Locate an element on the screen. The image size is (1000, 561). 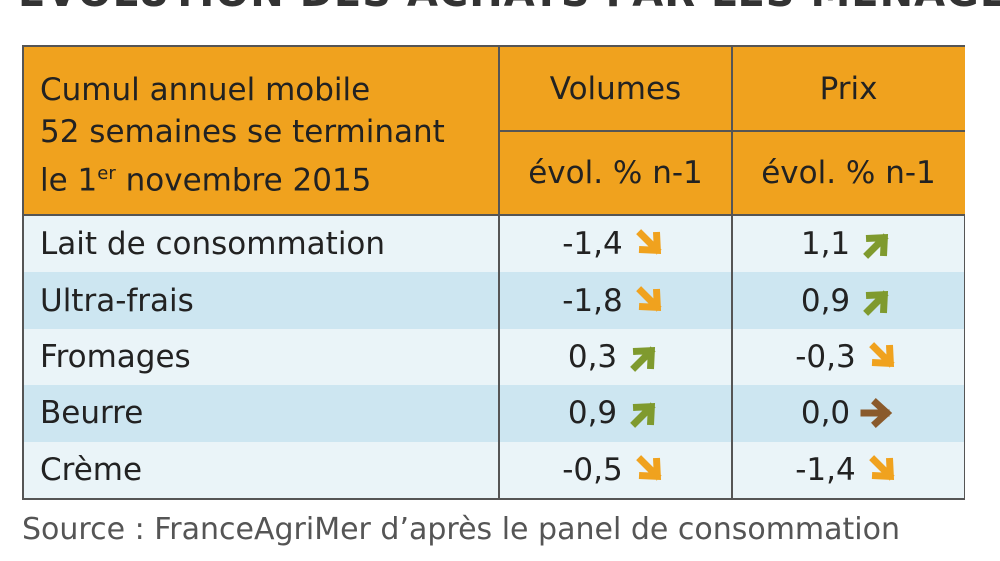
value-cell: -1,8 is located at coordinates (615, 300).